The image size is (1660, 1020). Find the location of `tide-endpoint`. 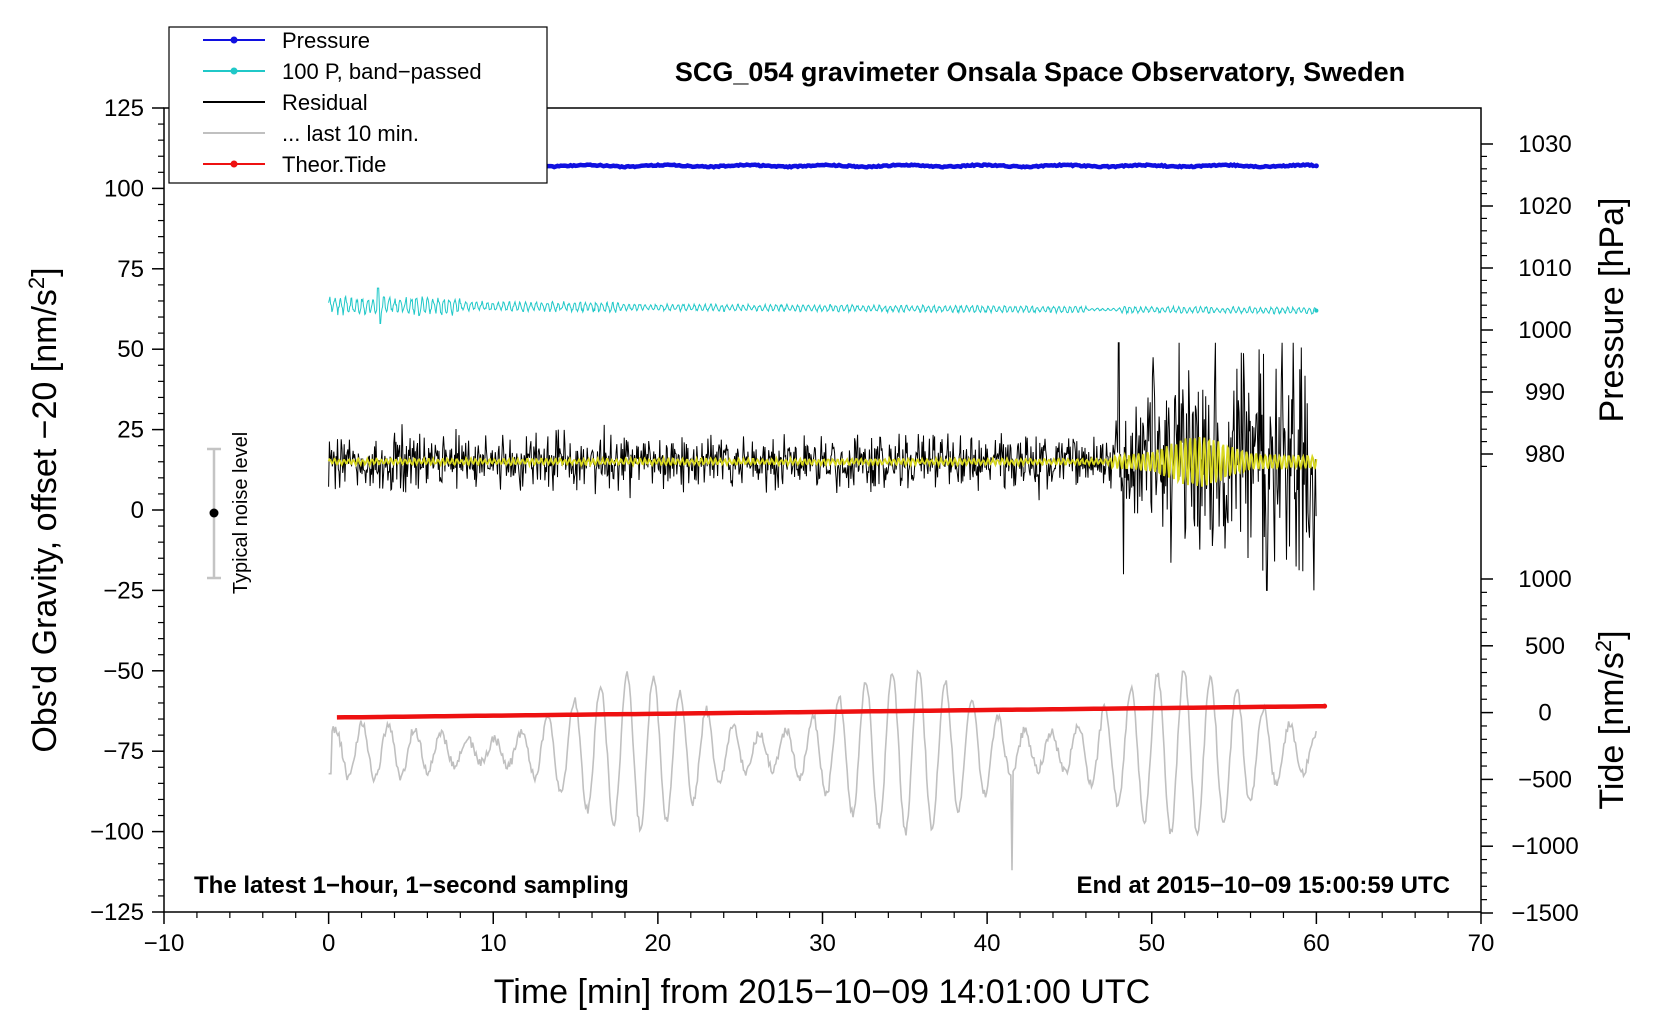

tide-endpoint is located at coordinates (1325, 706).